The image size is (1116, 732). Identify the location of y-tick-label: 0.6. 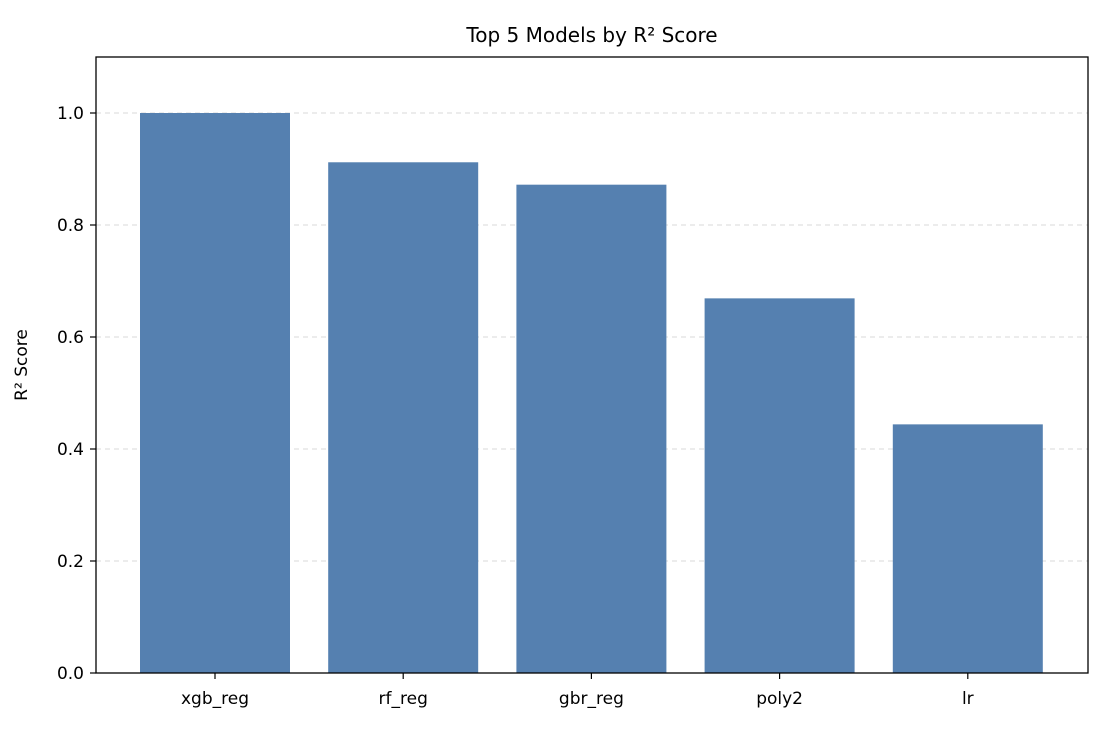
(70, 338).